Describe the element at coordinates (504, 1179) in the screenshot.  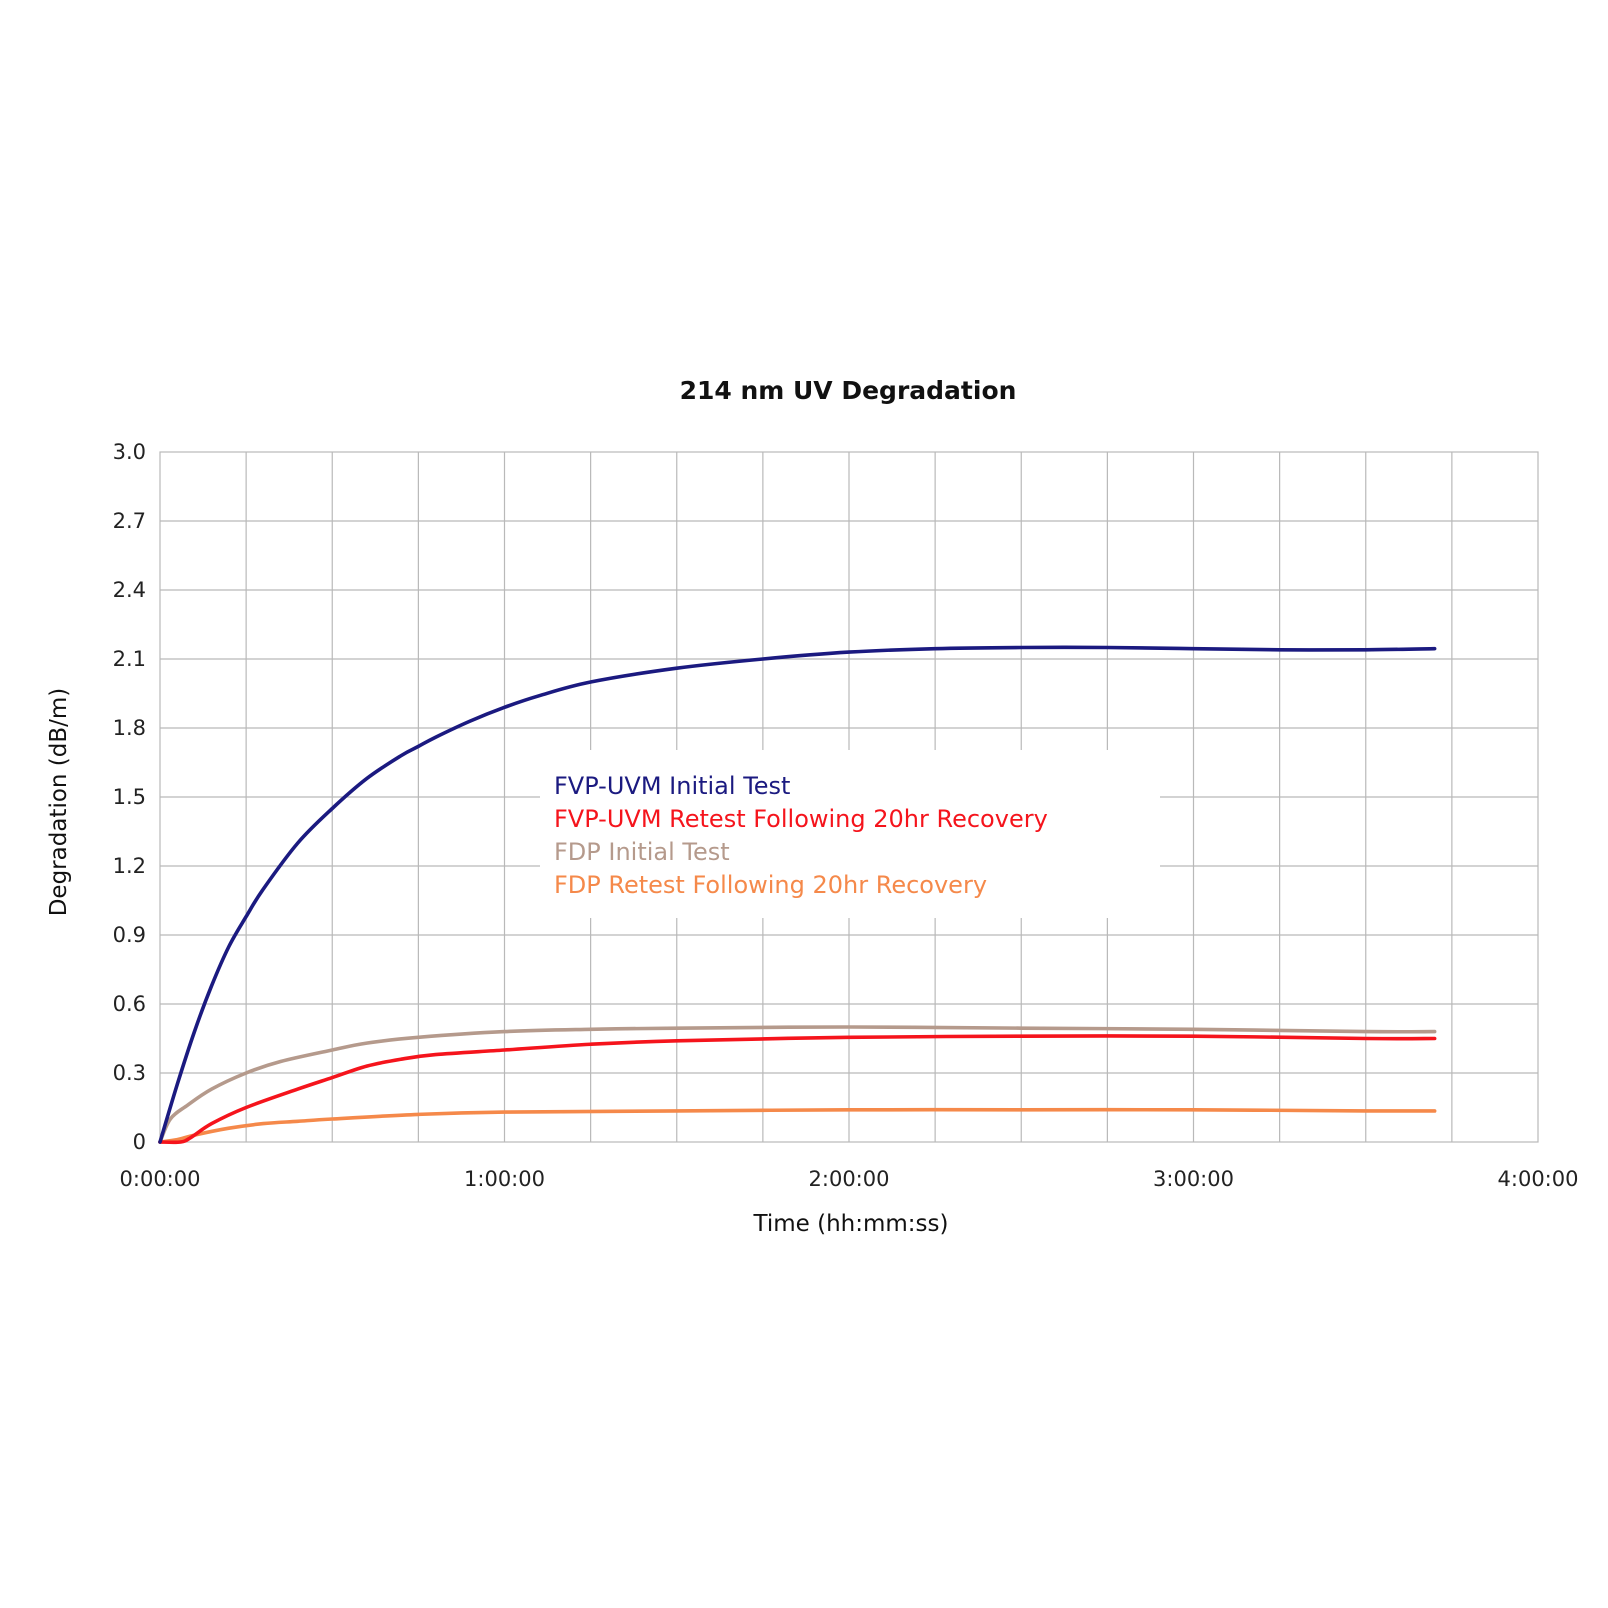
I see `x-tick-label: 1:00:00` at that location.